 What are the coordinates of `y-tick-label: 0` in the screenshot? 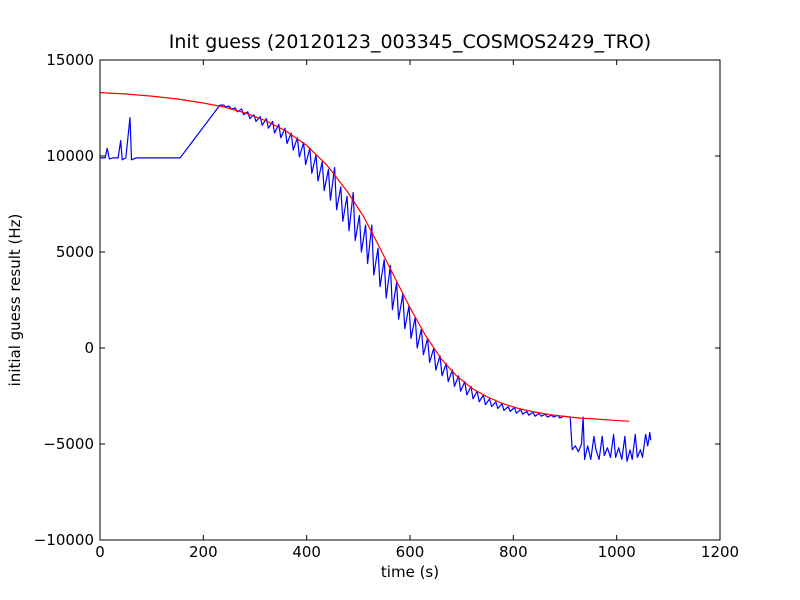 It's located at (89, 348).